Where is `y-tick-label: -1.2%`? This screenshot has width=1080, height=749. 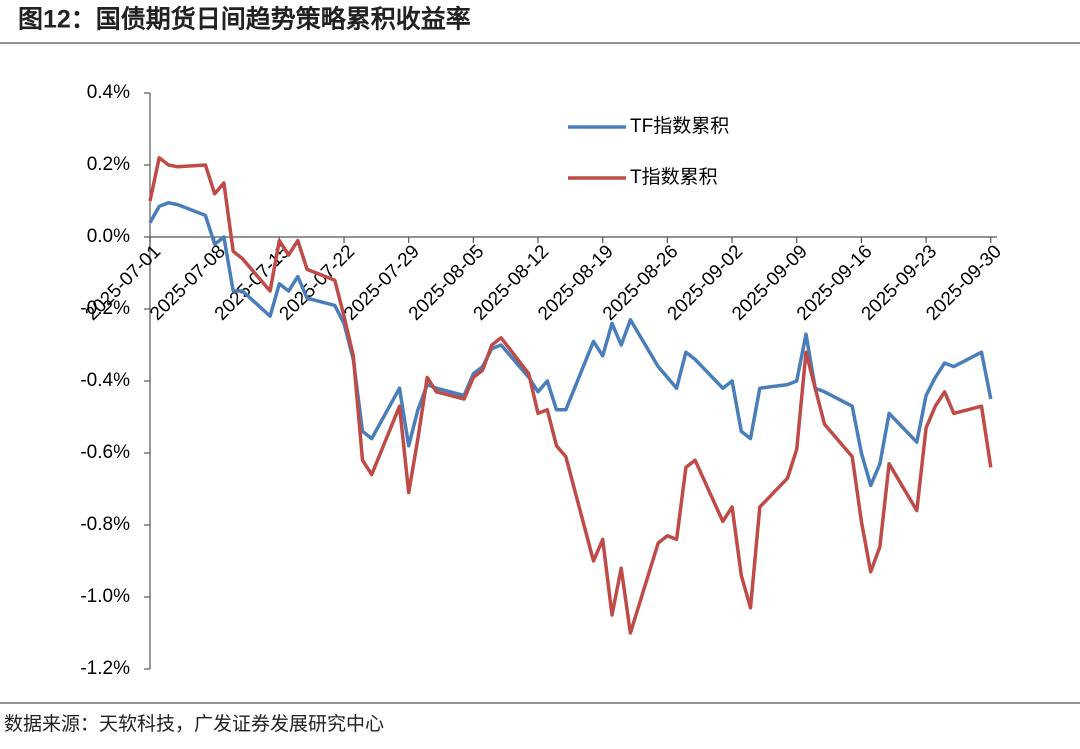 y-tick-label: -1.2% is located at coordinates (105, 668).